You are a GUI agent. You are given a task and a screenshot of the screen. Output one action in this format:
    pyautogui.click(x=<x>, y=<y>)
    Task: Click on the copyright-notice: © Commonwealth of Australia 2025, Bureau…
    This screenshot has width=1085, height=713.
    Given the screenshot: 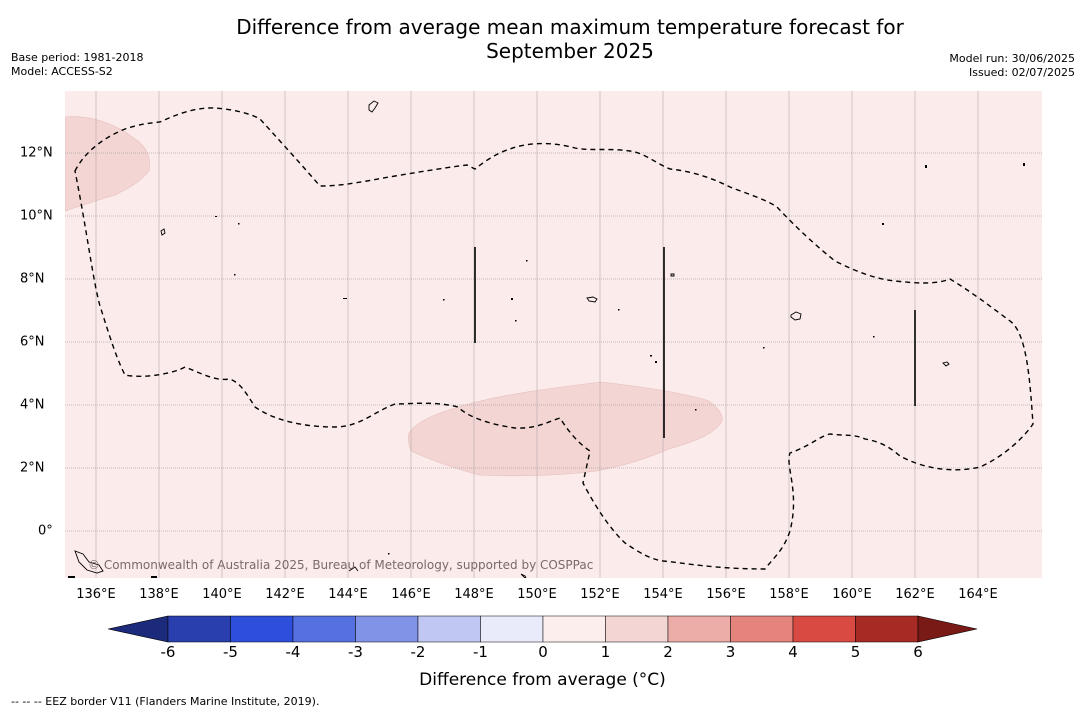 What is the action you would take?
    pyautogui.click(x=341, y=565)
    